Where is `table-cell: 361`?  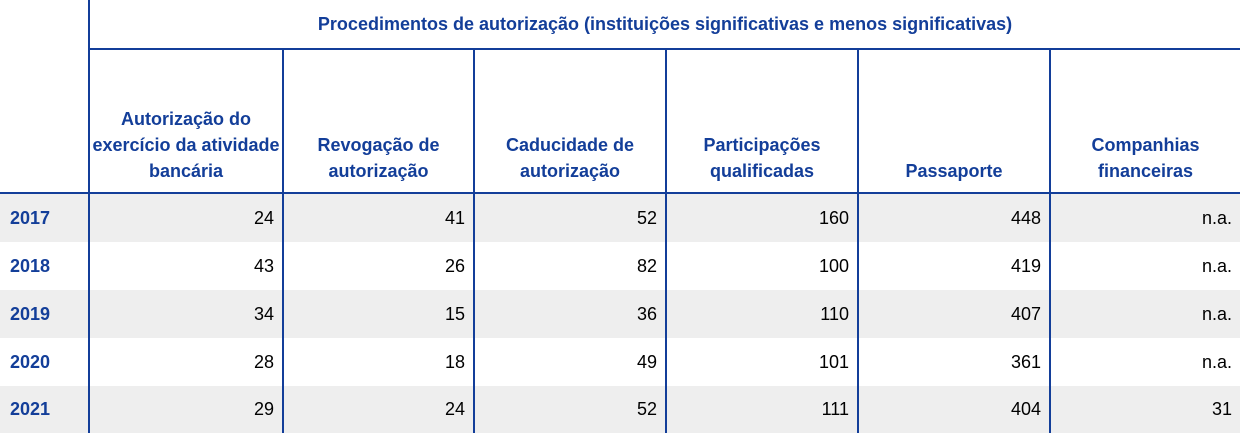
table-cell: 361 is located at coordinates (953, 362).